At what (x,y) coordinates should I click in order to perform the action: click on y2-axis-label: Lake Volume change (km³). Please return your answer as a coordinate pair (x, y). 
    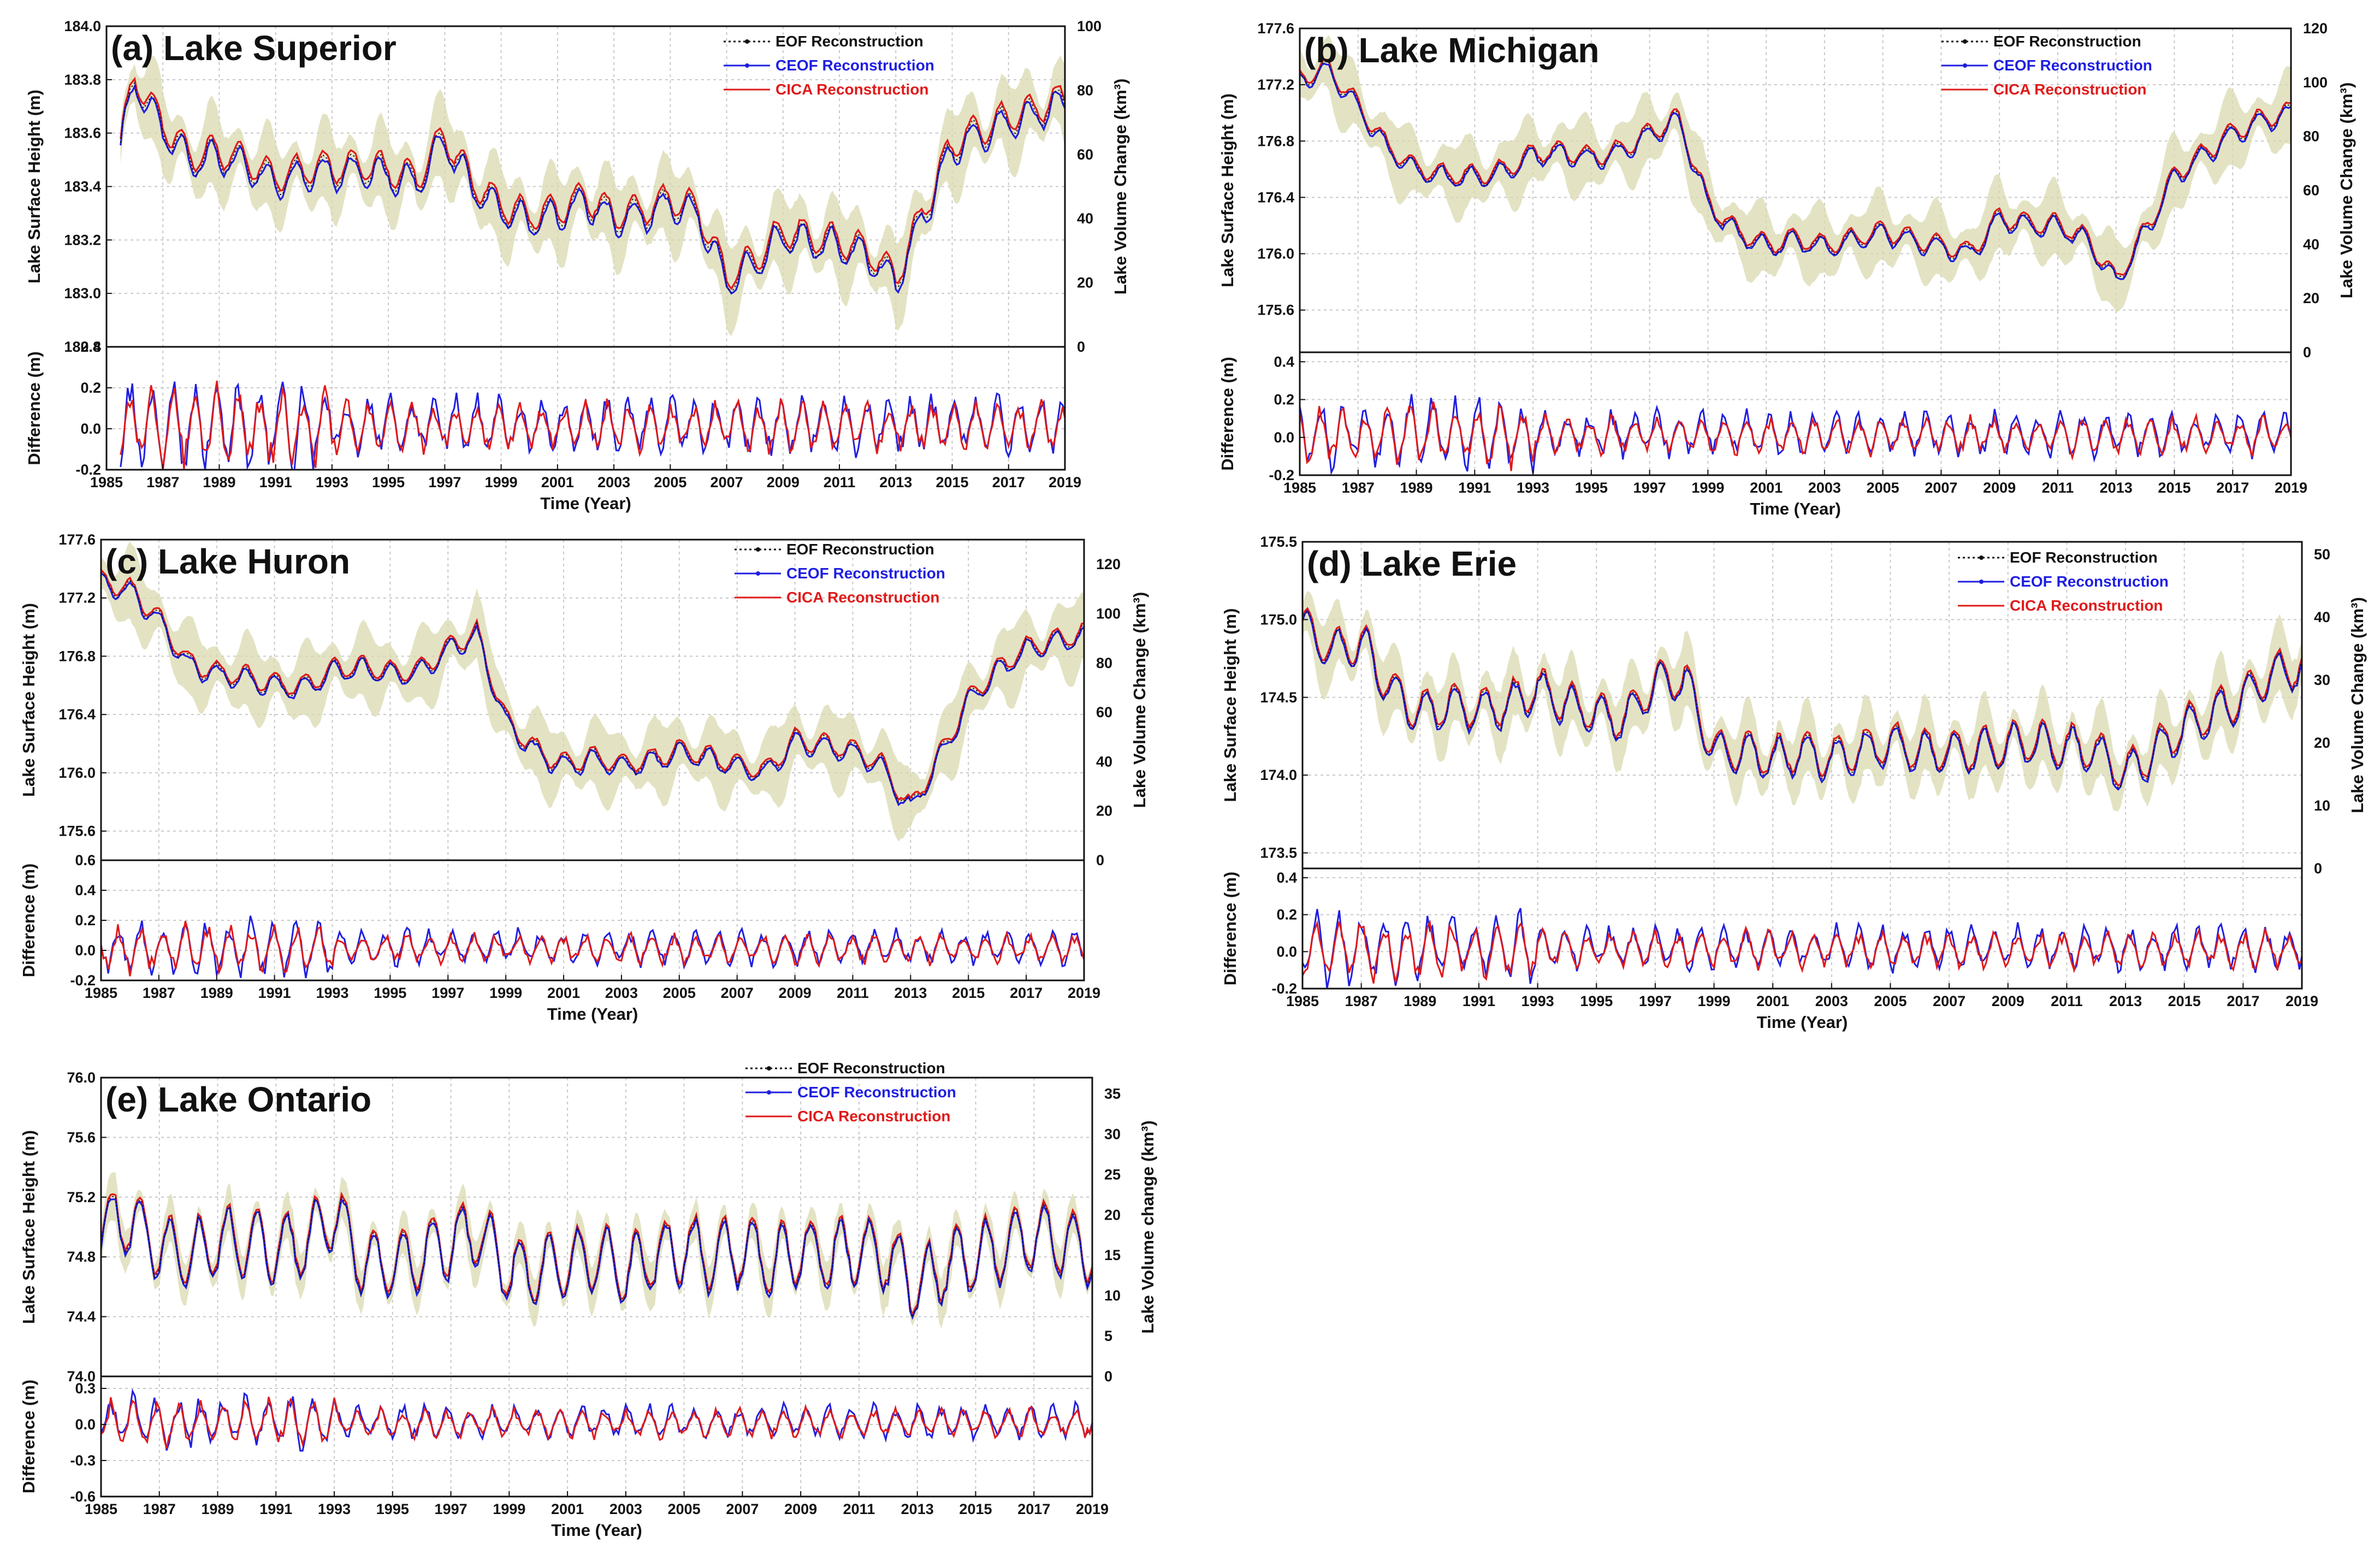
    Looking at the image, I should click on (1148, 1226).